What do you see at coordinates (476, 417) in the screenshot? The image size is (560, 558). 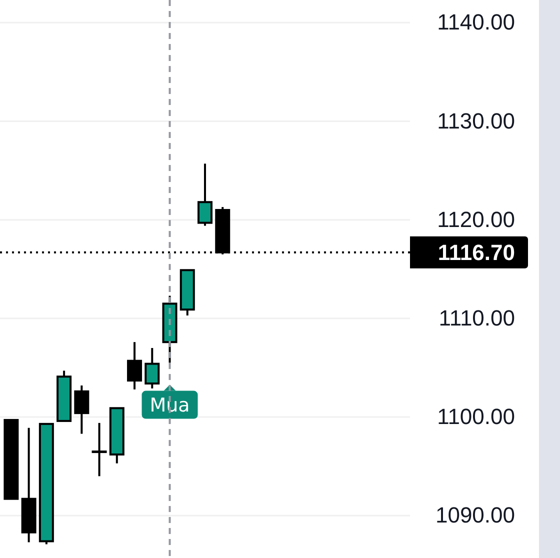 I see `y-tick-label: 1100.00` at bounding box center [476, 417].